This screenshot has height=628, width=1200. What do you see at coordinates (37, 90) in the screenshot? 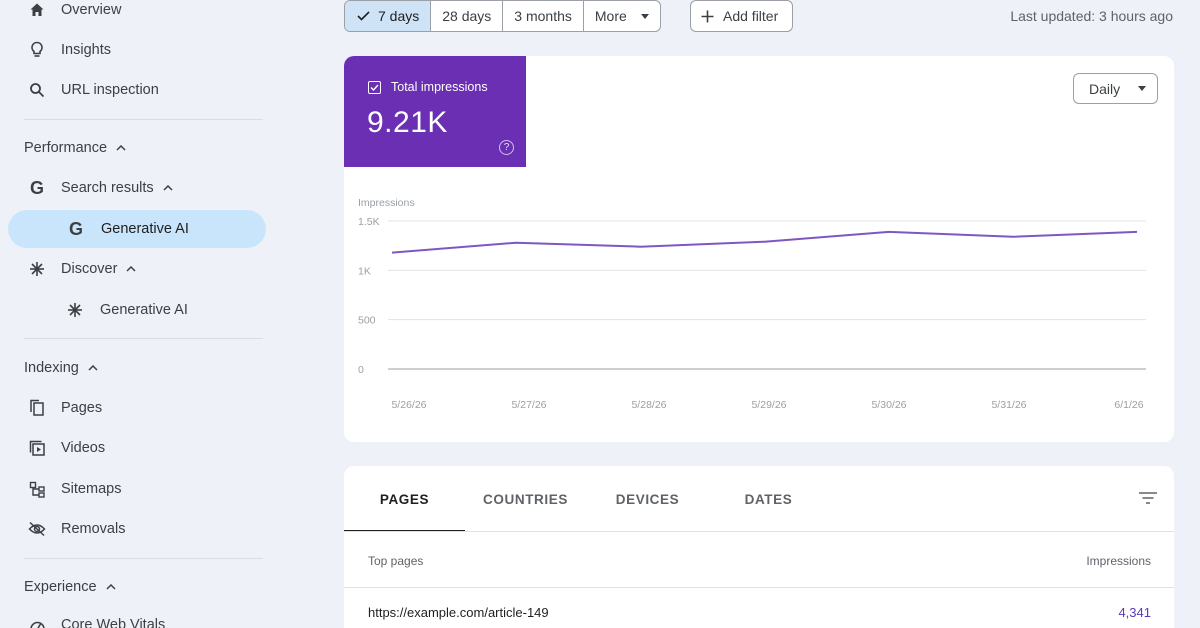
I see `search-icon` at bounding box center [37, 90].